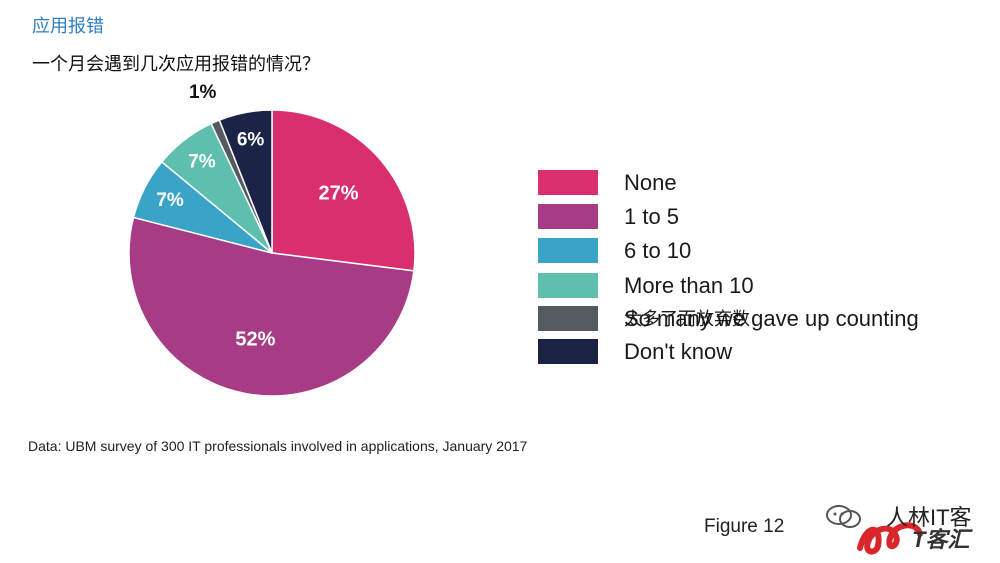 This screenshot has width=1000, height=563. What do you see at coordinates (843, 516) in the screenshot?
I see `wechat-icon` at bounding box center [843, 516].